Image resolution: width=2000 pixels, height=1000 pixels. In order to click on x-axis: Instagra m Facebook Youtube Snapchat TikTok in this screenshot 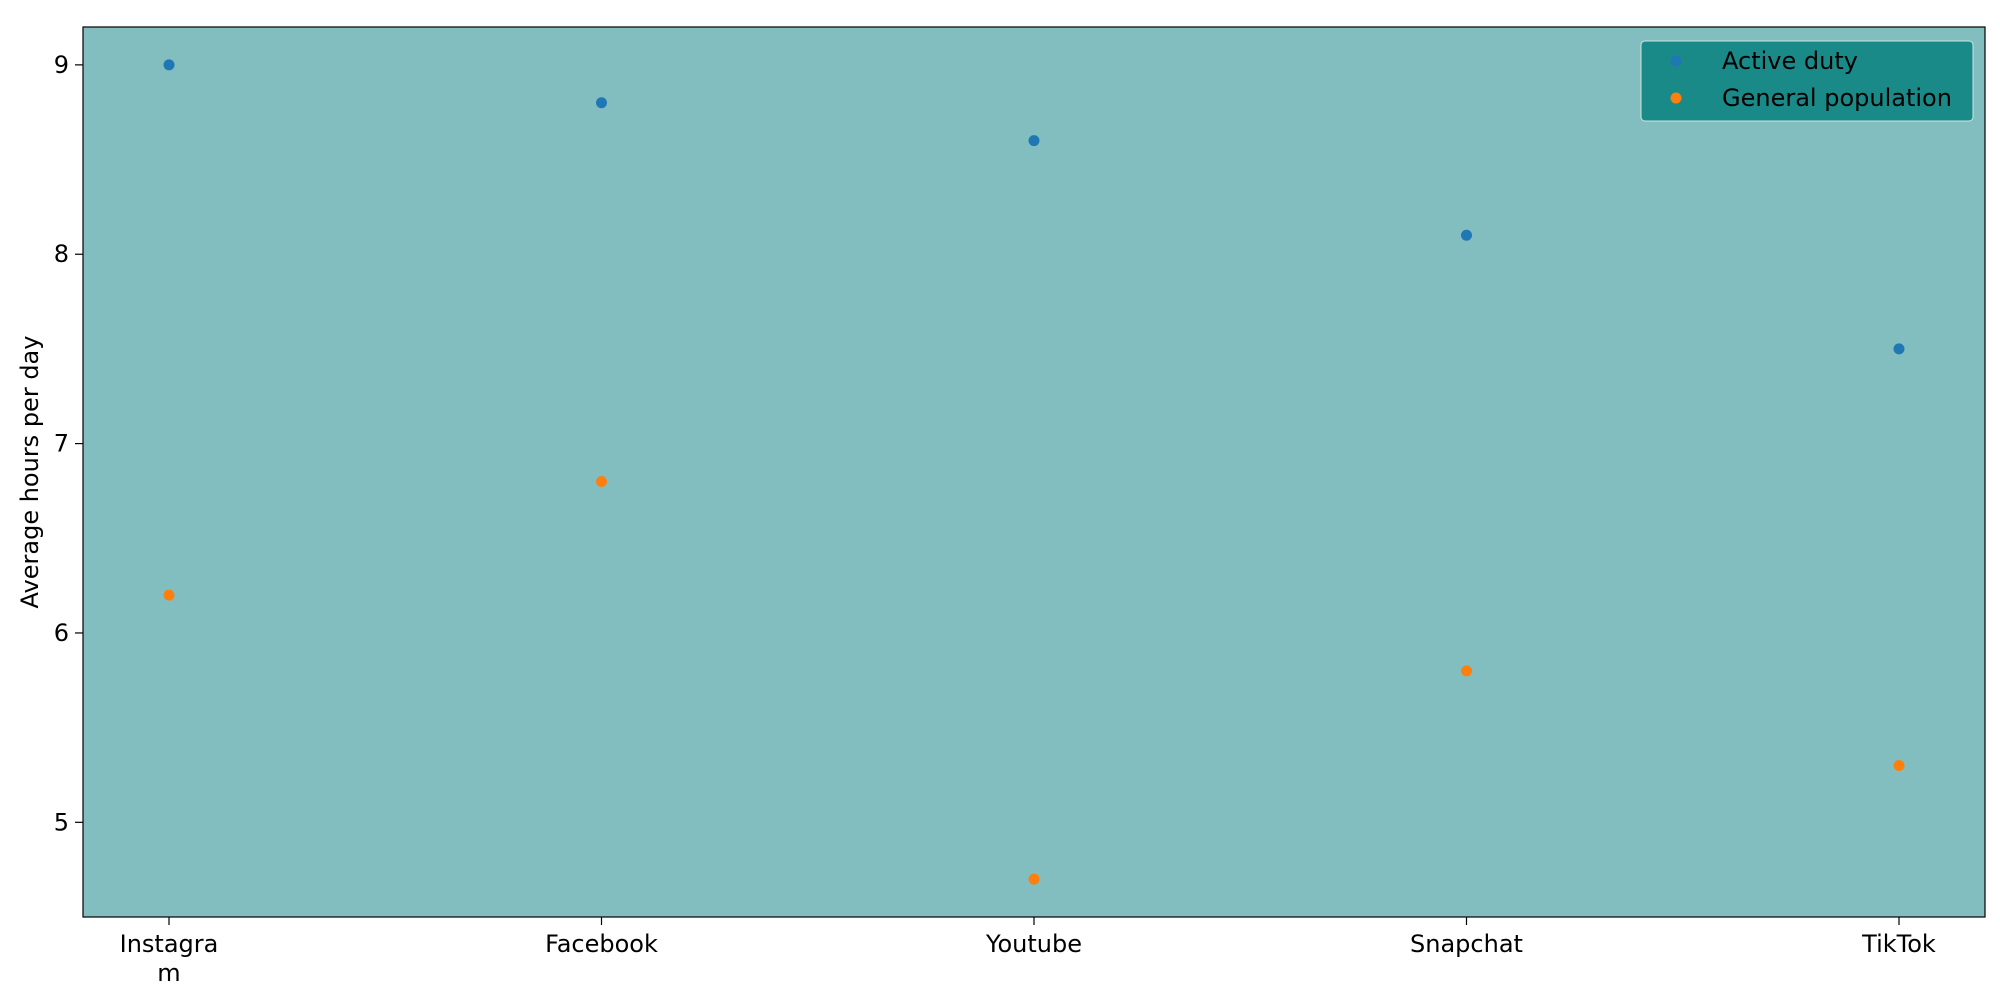, I will do `click(1028, 952)`.